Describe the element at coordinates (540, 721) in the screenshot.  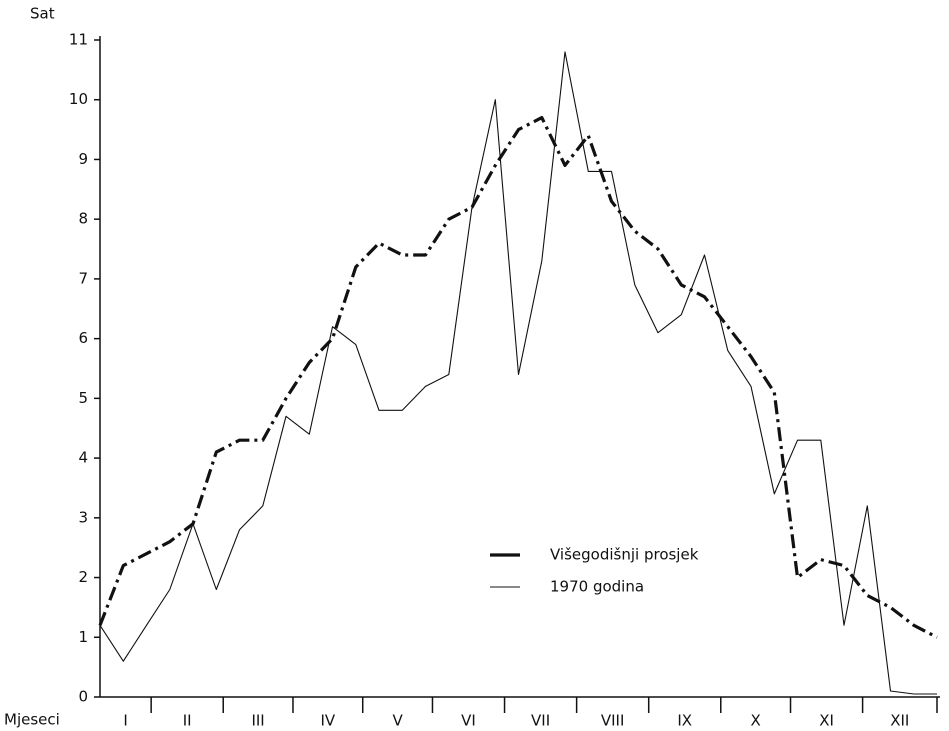
I see `x-tick-label: VII` at that location.